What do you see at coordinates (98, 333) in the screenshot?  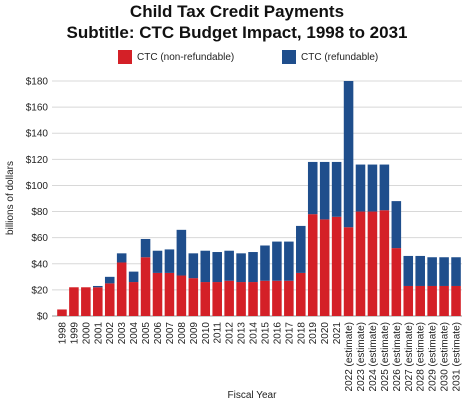 I see `x-tick-label: 2001` at bounding box center [98, 333].